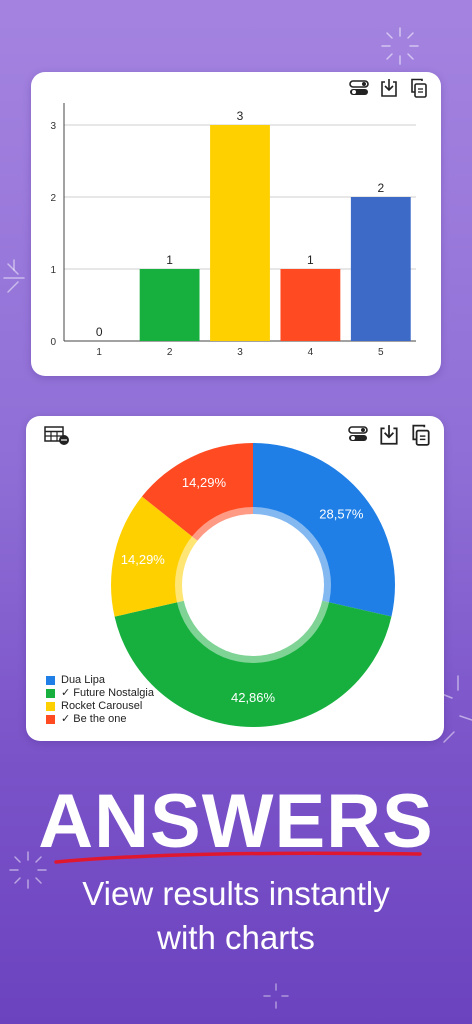 This screenshot has height=1024, width=472. What do you see at coordinates (240, 352) in the screenshot?
I see `x-tick-label: 3` at bounding box center [240, 352].